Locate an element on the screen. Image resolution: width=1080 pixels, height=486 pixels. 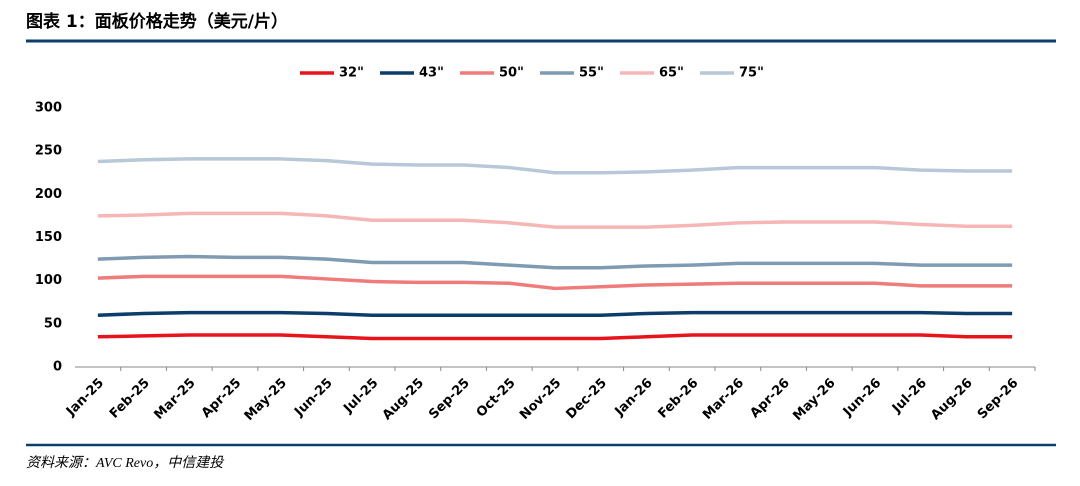
source: 资料来源：AVC Revo，中信建投 is located at coordinates (125, 463).